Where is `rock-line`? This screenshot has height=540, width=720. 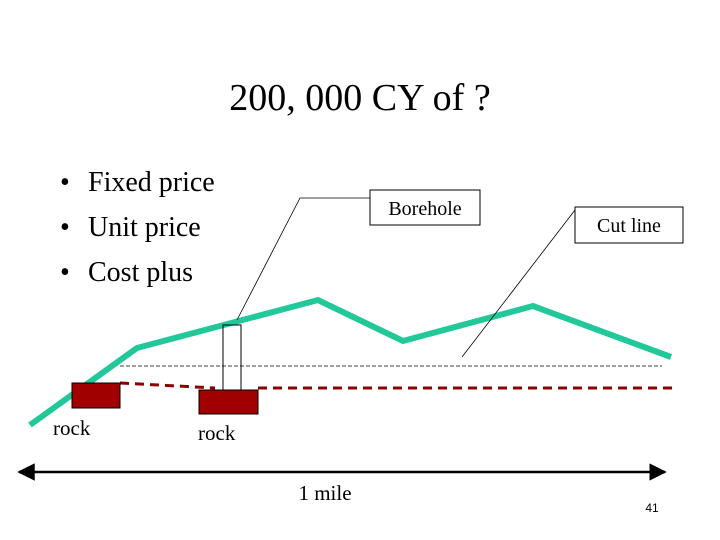
rock-line is located at coordinates (167, 385).